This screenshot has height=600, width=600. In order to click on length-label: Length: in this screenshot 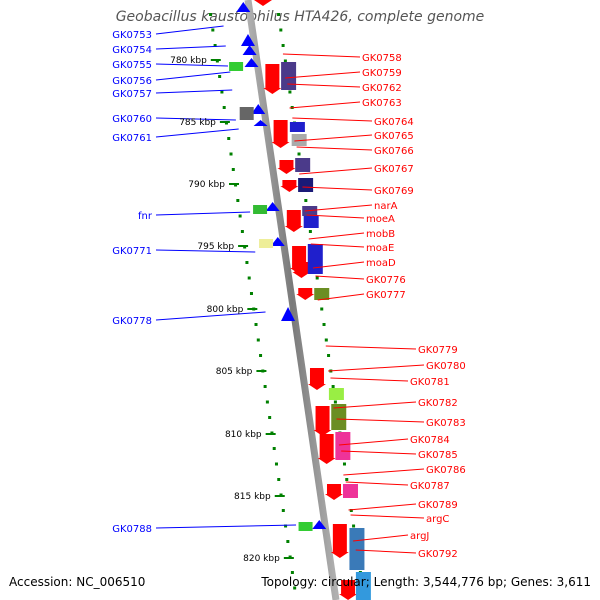, I will do `click(396, 582)`.